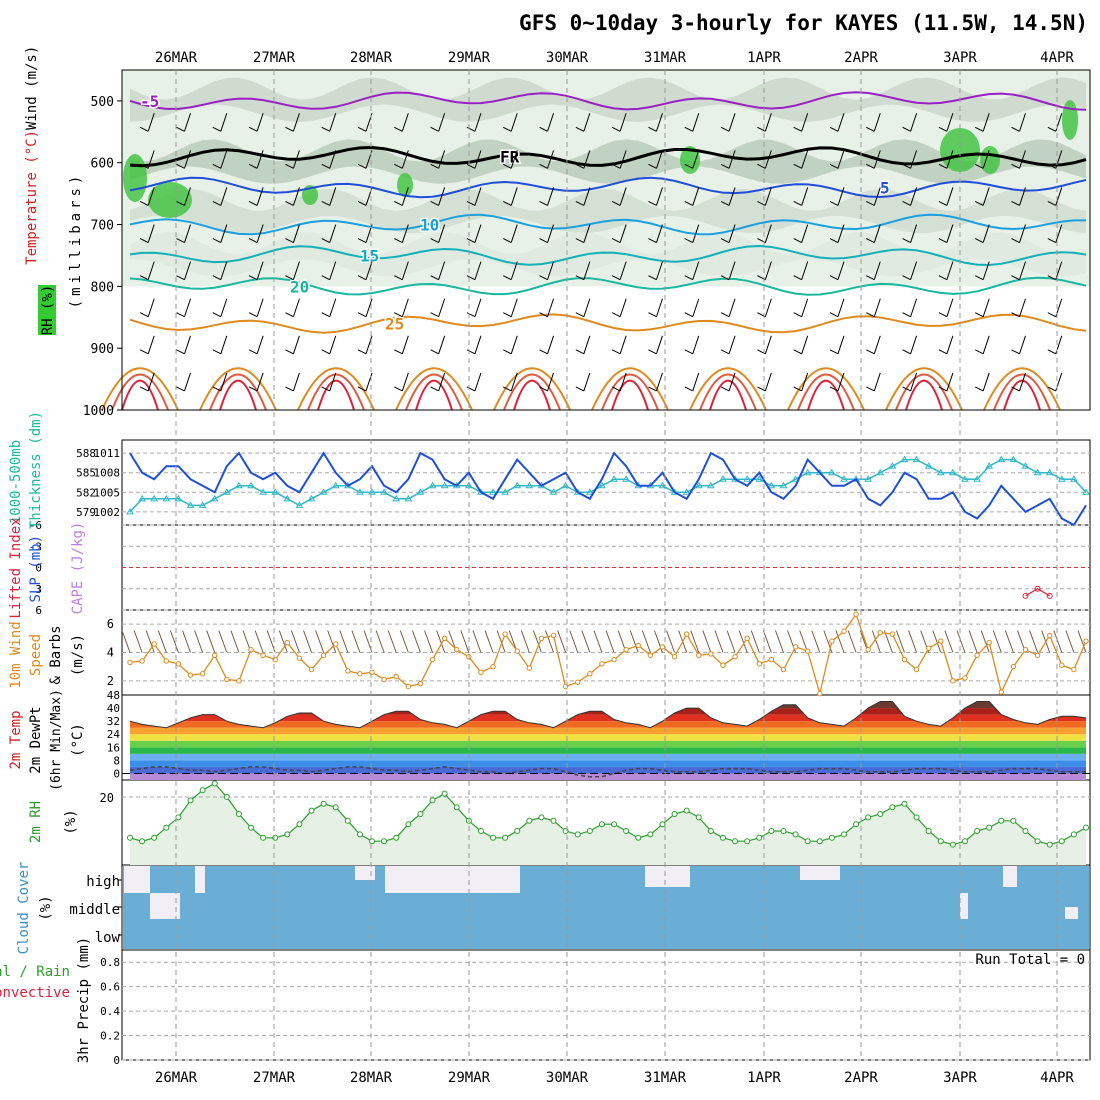  Describe the element at coordinates (86, 512) in the screenshot. I see `thickness-tick-label: 579` at that location.